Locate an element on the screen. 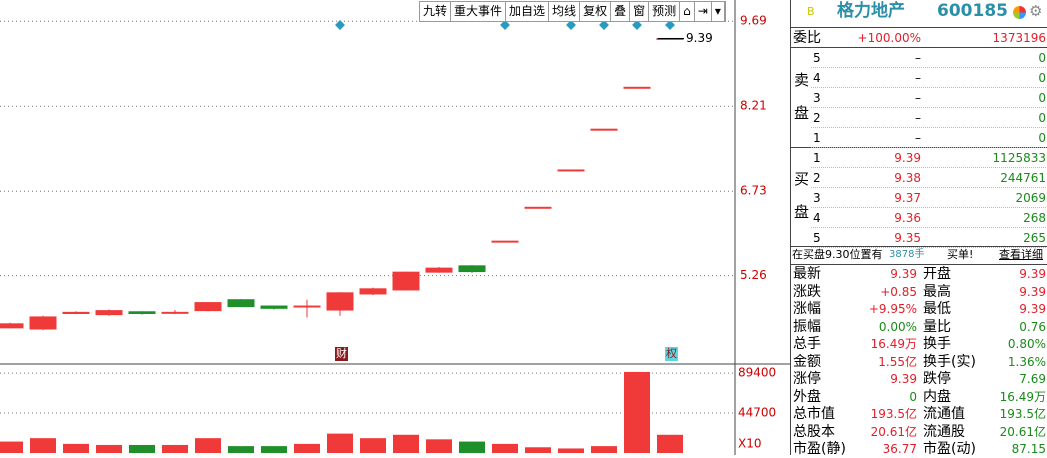 The width and height of the screenshot is (1047, 458). toolbar-button: 加自选 is located at coordinates (528, 11).